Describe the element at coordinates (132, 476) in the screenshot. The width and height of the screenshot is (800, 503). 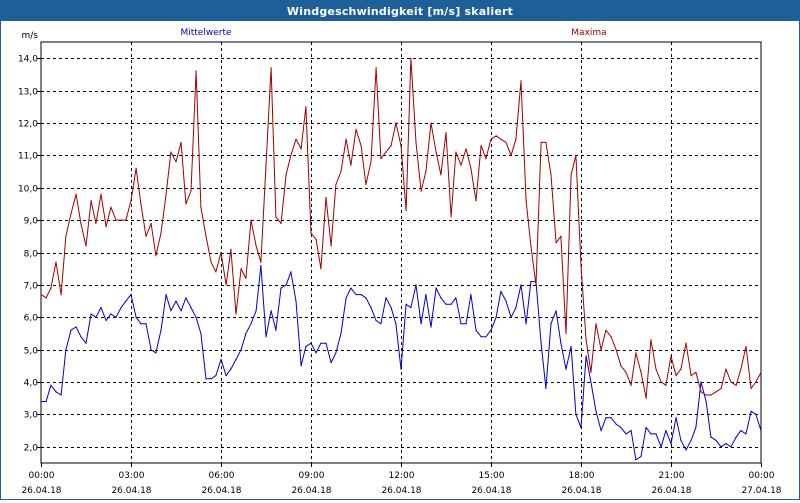
I see `x-tick-time-label: 03:00` at that location.